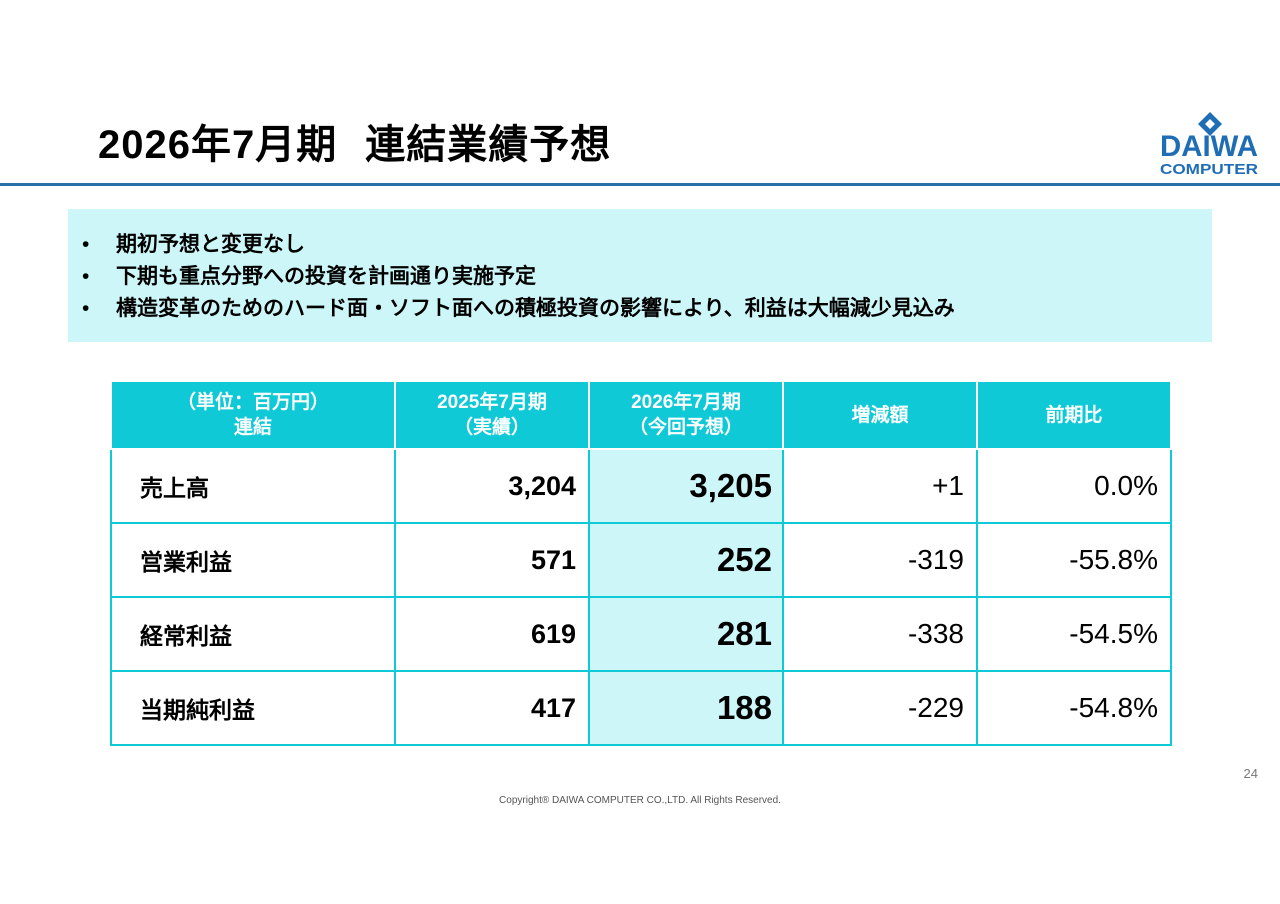 Image resolution: width=1280 pixels, height=904 pixels. I want to click on logo-text-computer: COMPUTER, so click(1209, 169).